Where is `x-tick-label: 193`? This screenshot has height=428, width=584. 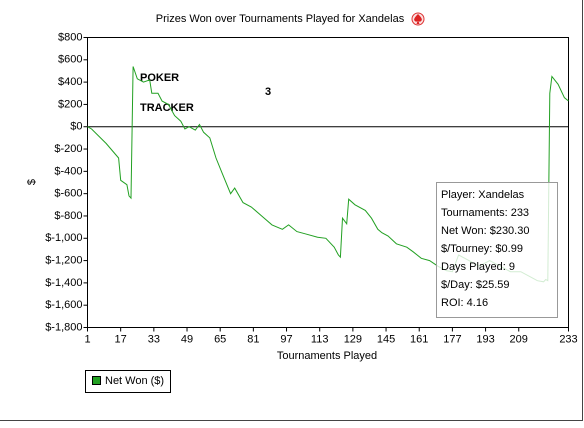 x-tick-label: 193 is located at coordinates (485, 339).